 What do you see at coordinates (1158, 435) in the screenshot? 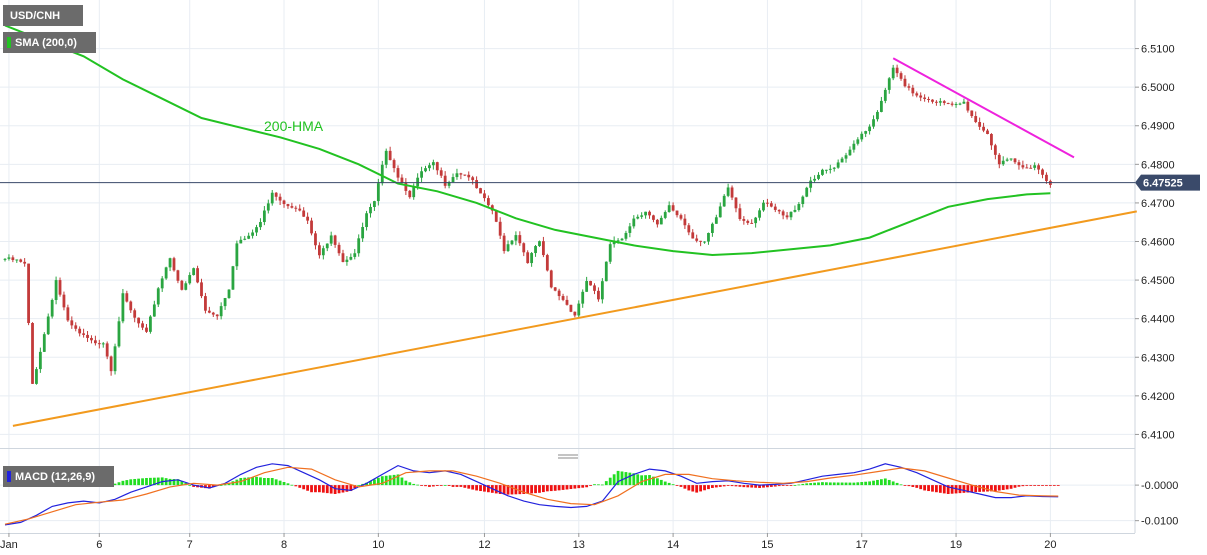
I see `y-tick-label: 6.4100` at bounding box center [1158, 435].